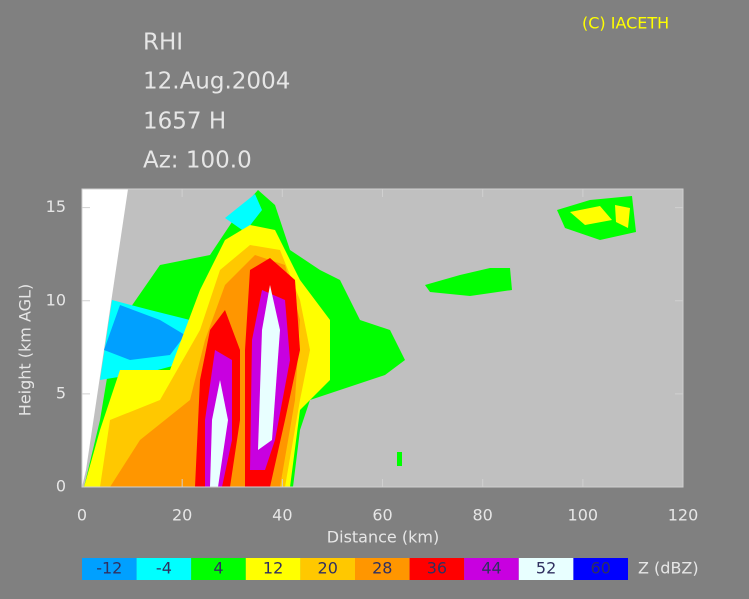 The image size is (749, 599). I want to click on colorbar-tick-label: -4, so click(164, 568).